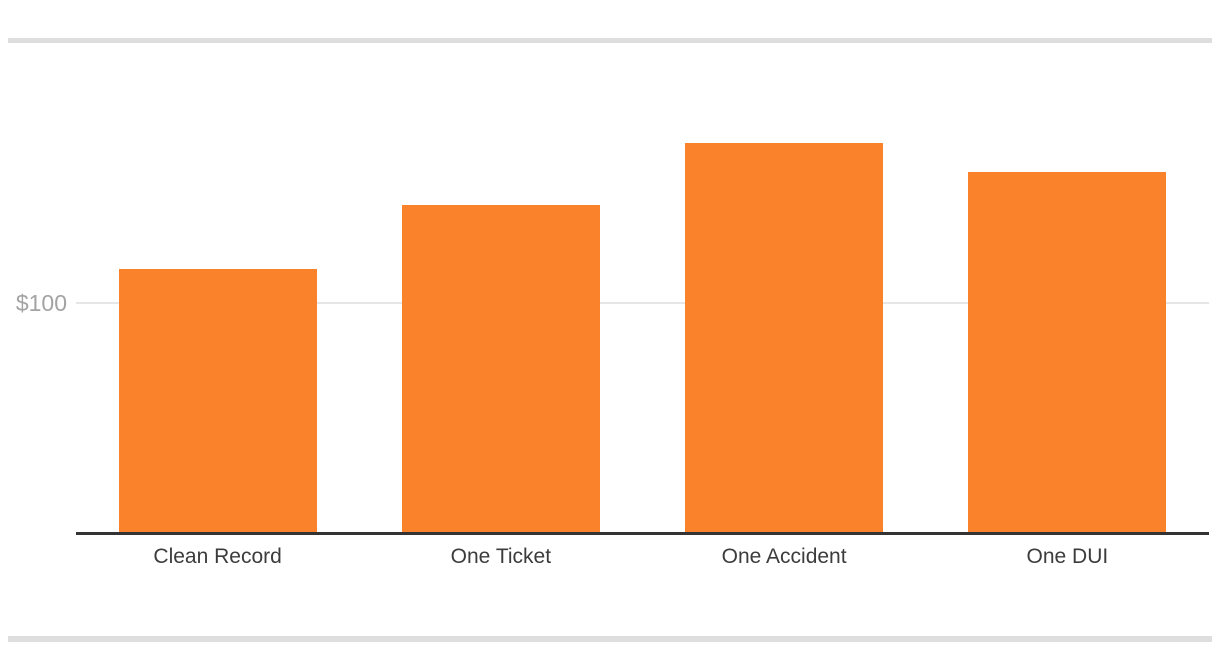 This screenshot has width=1220, height=672. Describe the element at coordinates (217, 400) in the screenshot. I see `bar-clean-record` at that location.